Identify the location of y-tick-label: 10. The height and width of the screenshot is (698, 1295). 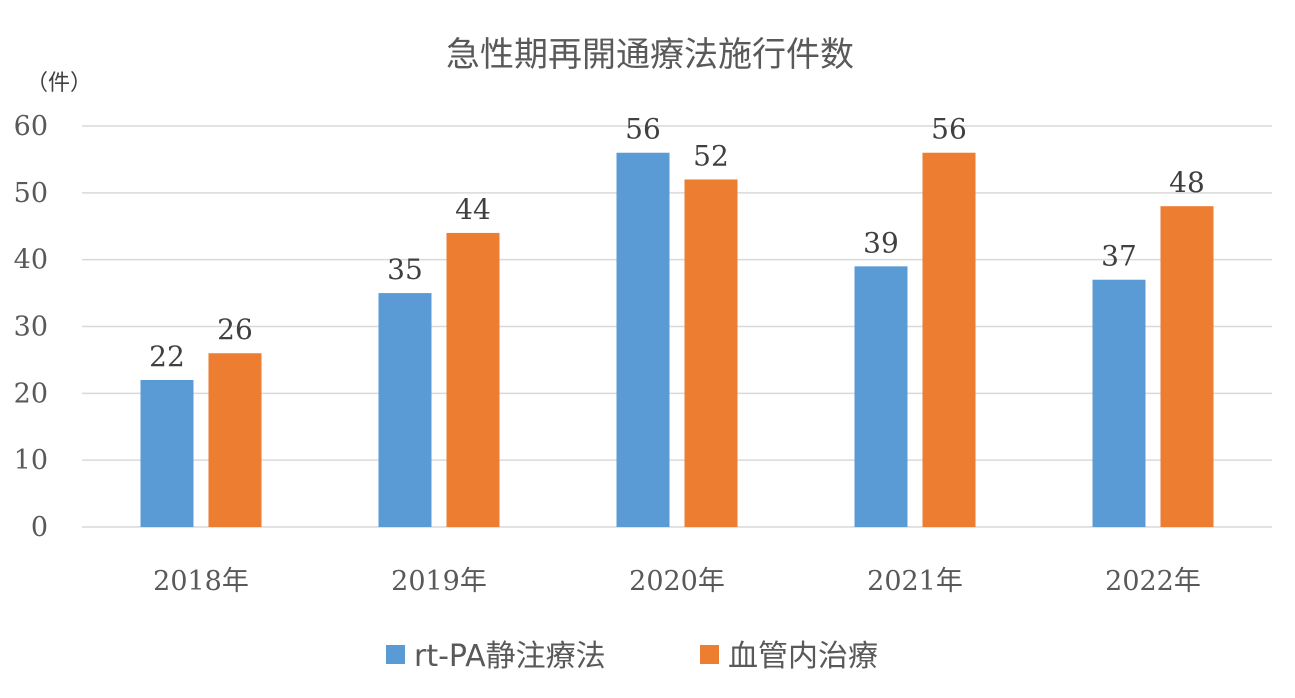
(31, 460).